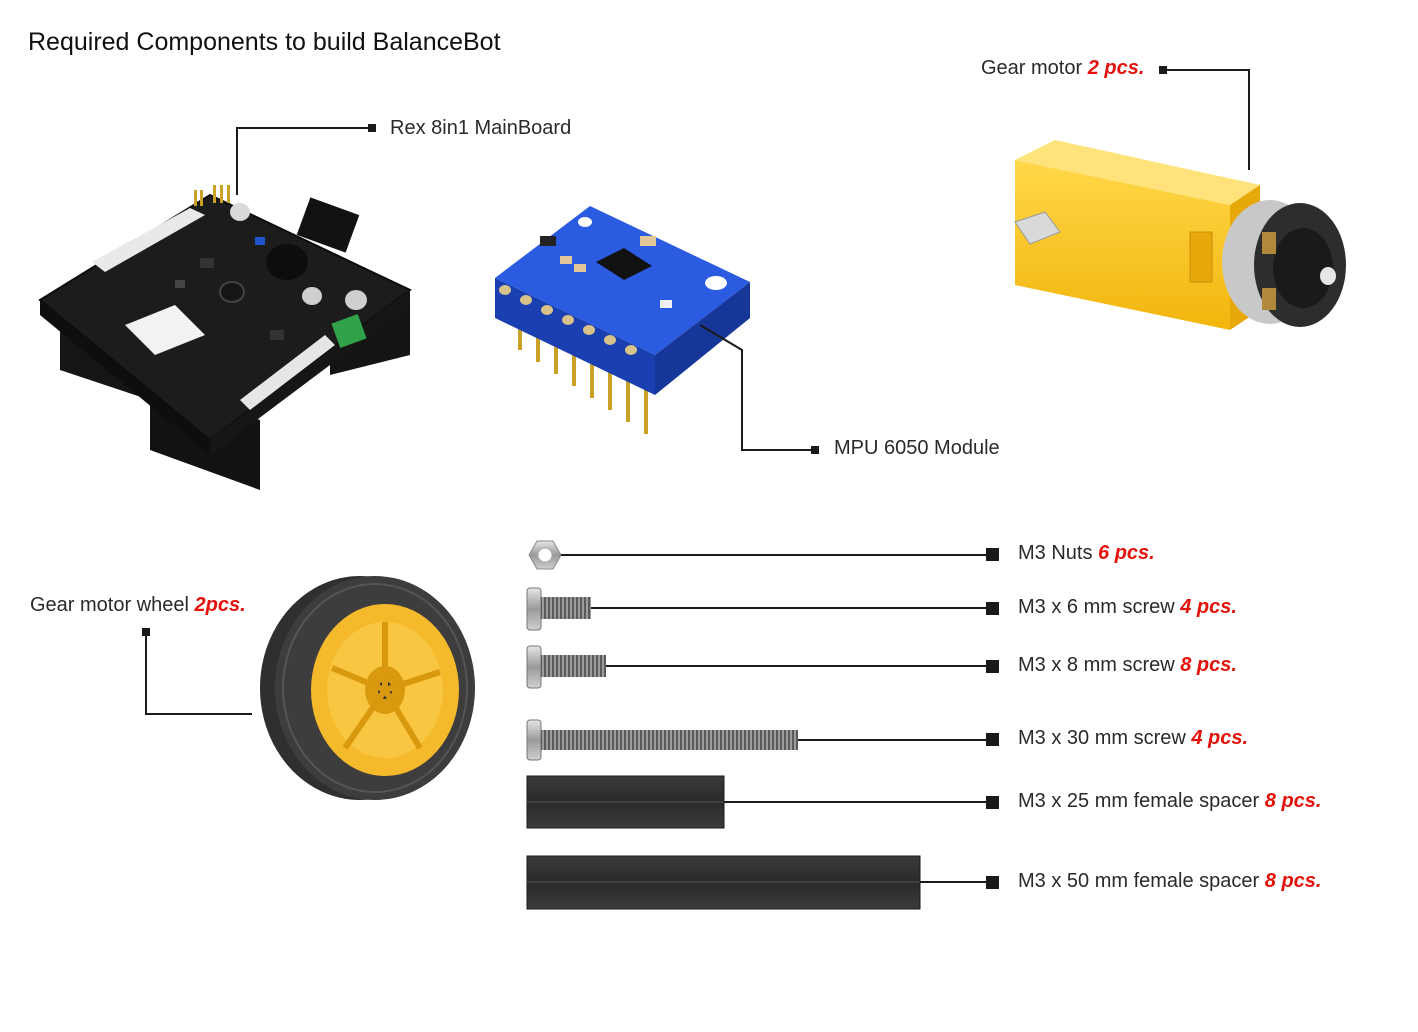  I want to click on screw6-label: M3 x 6 mm screw 4 pcs., so click(1127, 607).